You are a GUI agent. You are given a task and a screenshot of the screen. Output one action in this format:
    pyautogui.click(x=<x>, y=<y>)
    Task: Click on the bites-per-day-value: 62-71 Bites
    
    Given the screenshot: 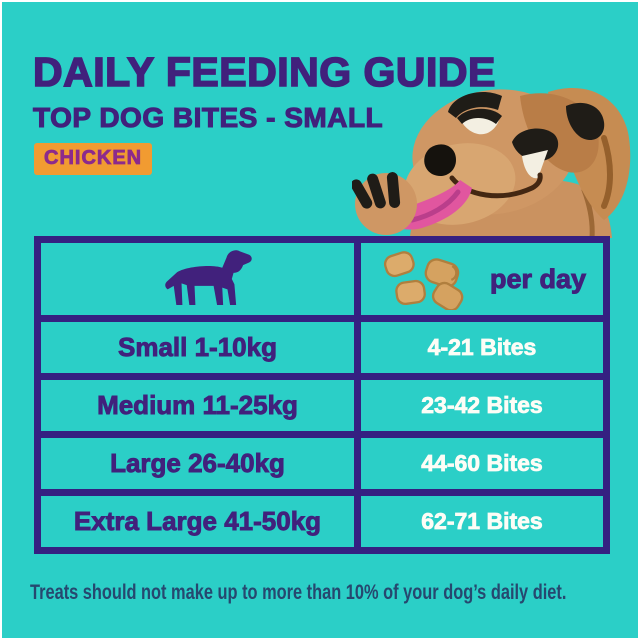 What is the action you would take?
    pyautogui.click(x=482, y=521)
    